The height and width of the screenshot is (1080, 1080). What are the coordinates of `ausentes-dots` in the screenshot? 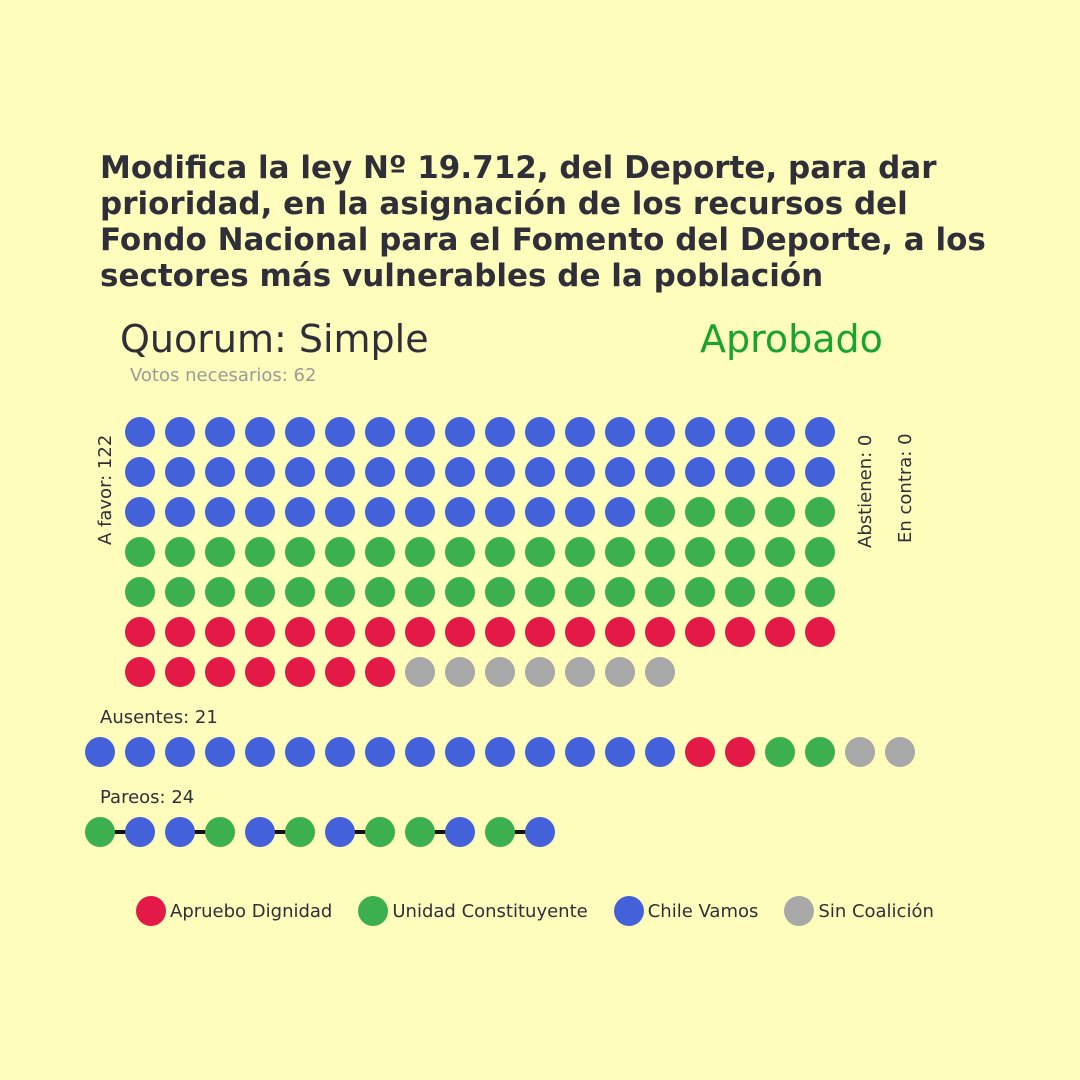 It's located at (500, 752).